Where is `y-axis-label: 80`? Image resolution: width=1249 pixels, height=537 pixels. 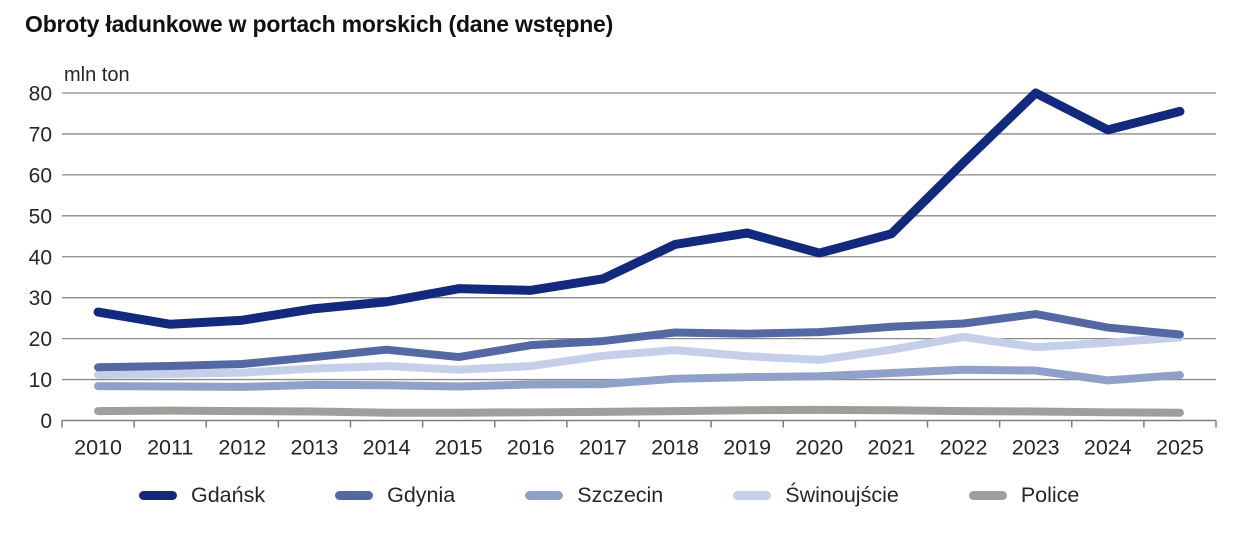 y-axis-label: 80 is located at coordinates (40, 94).